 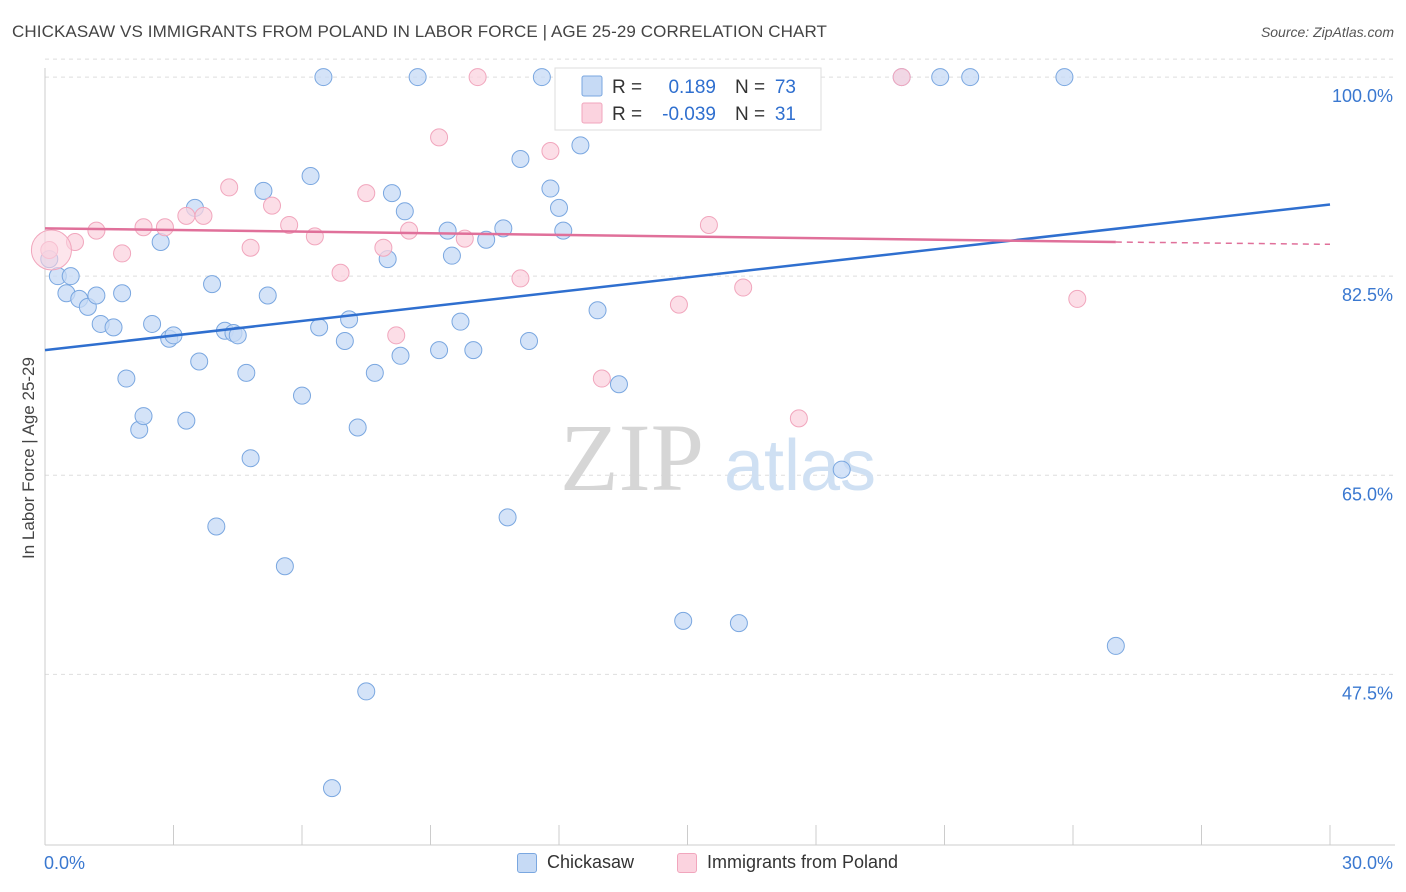 What do you see at coordinates (750, 114) in the screenshot?
I see `stats-n-label-2: N =` at bounding box center [750, 114].